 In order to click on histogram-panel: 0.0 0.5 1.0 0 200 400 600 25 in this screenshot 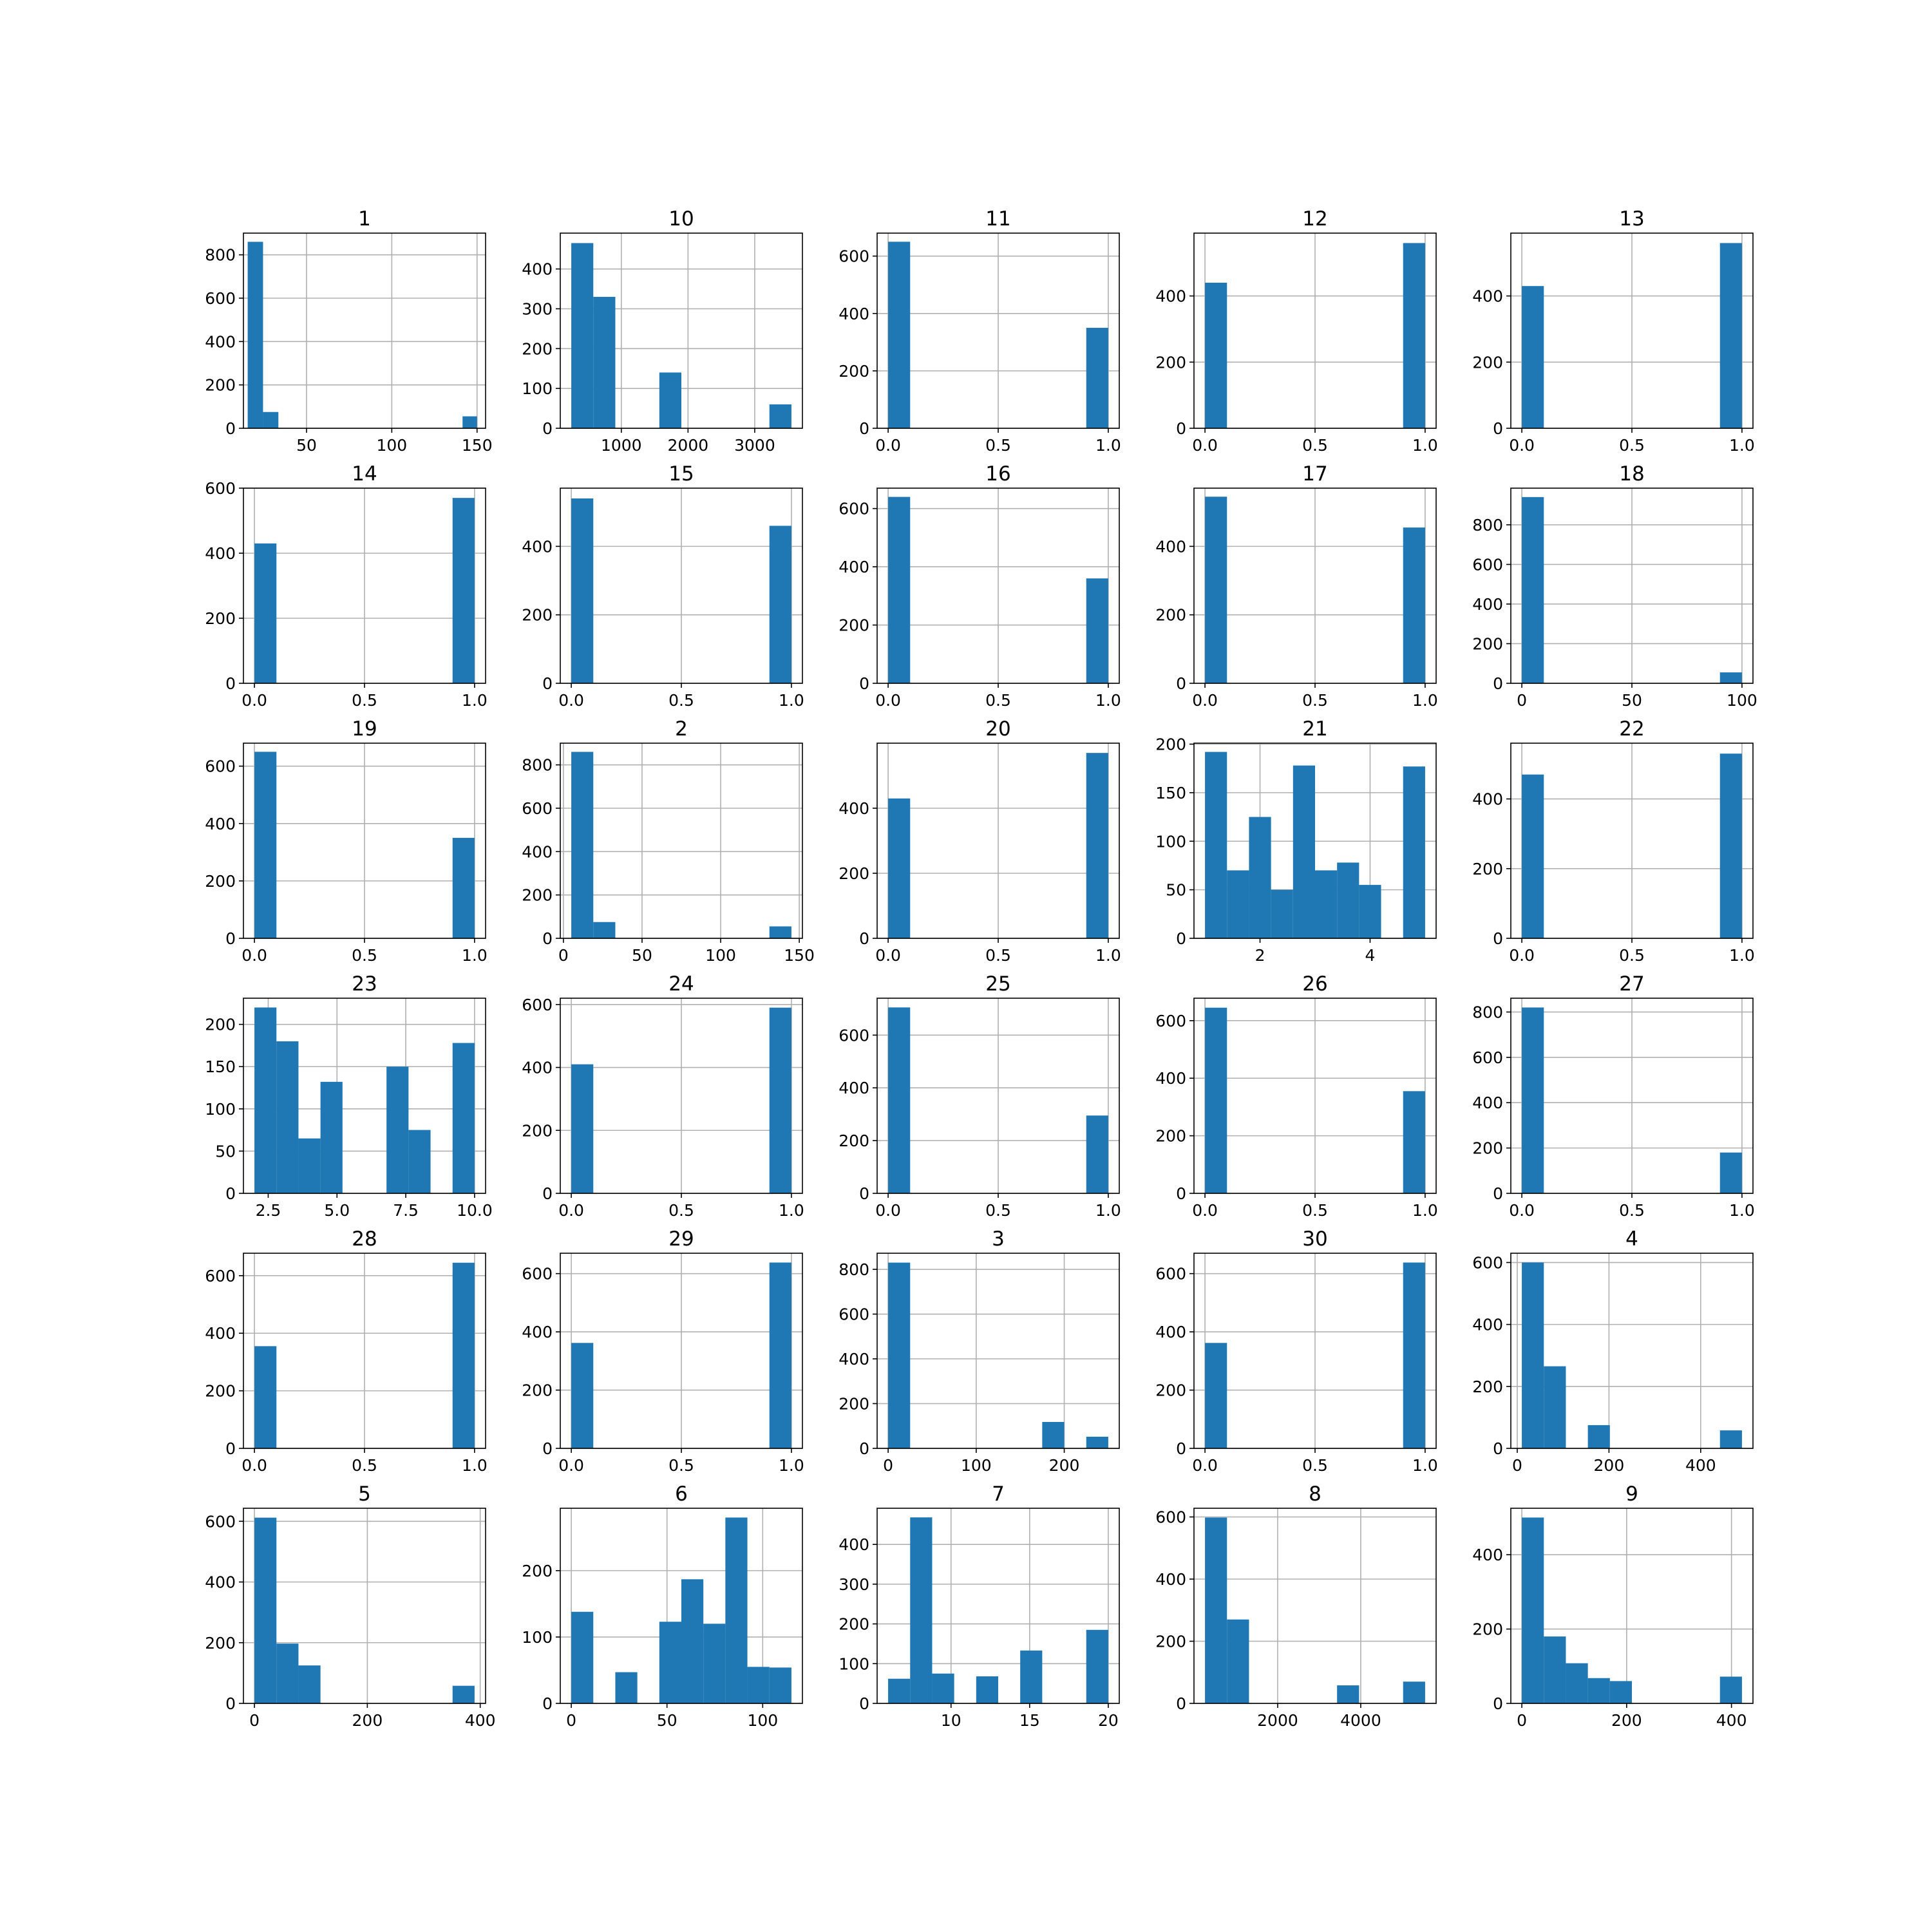, I will do `click(979, 1096)`.